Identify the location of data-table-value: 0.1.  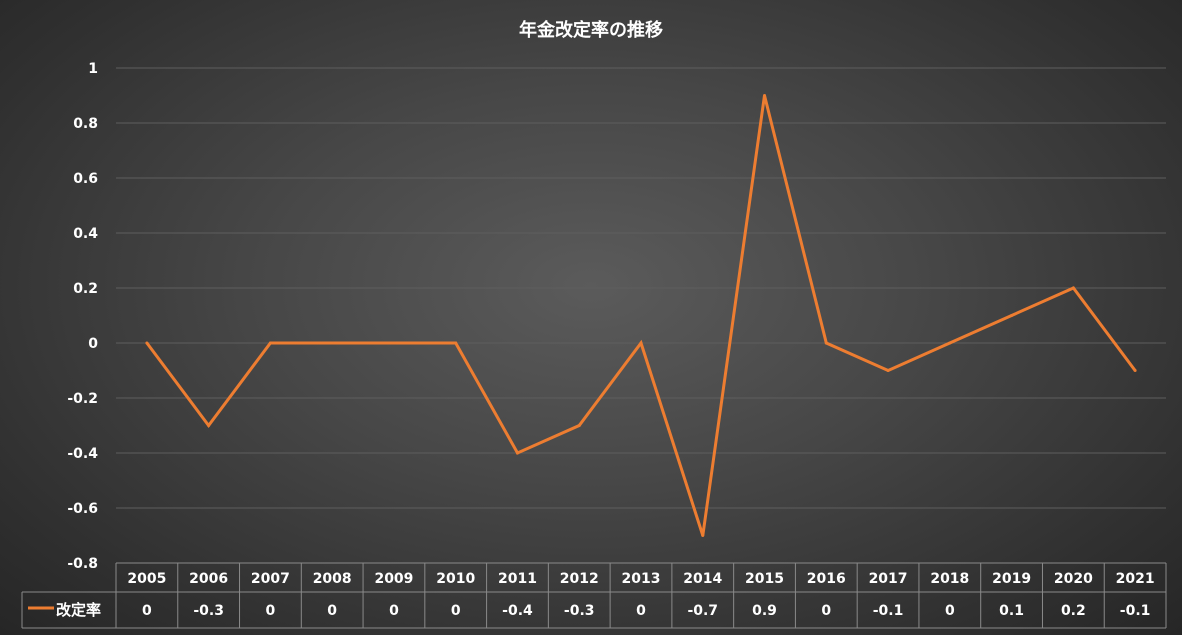
(1011, 611).